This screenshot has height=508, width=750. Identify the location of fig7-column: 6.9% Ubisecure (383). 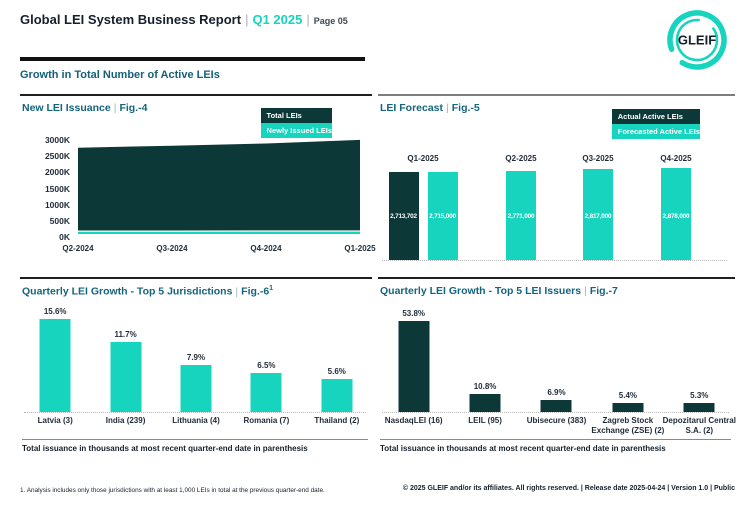
(556, 368).